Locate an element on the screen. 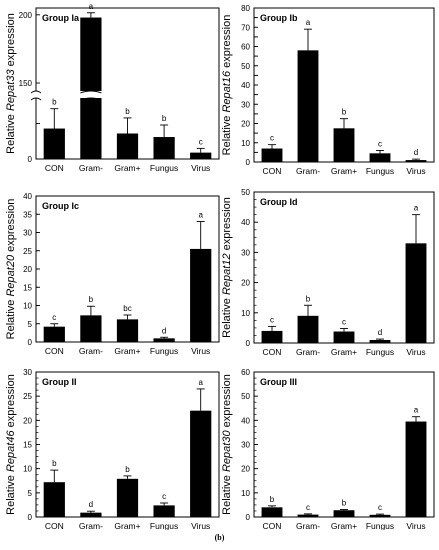 Image resolution: width=439 pixels, height=550 pixels. y-axis-label: Relative Repat30 expression is located at coordinates (227, 444).